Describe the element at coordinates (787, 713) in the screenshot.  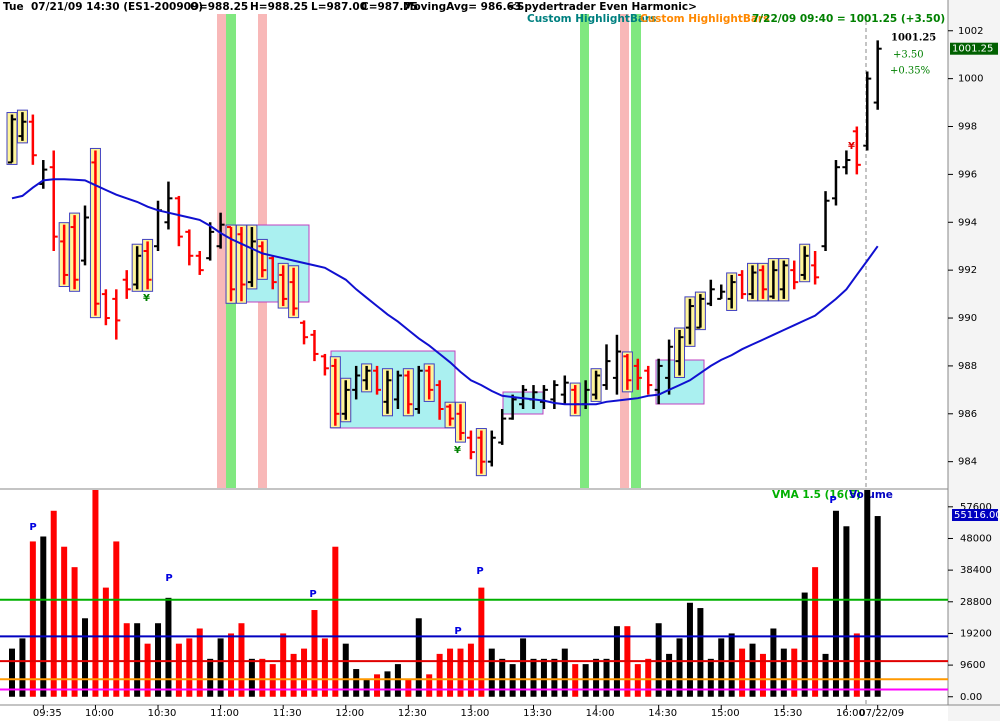
I see `x-tick-label: 15:30` at that location.